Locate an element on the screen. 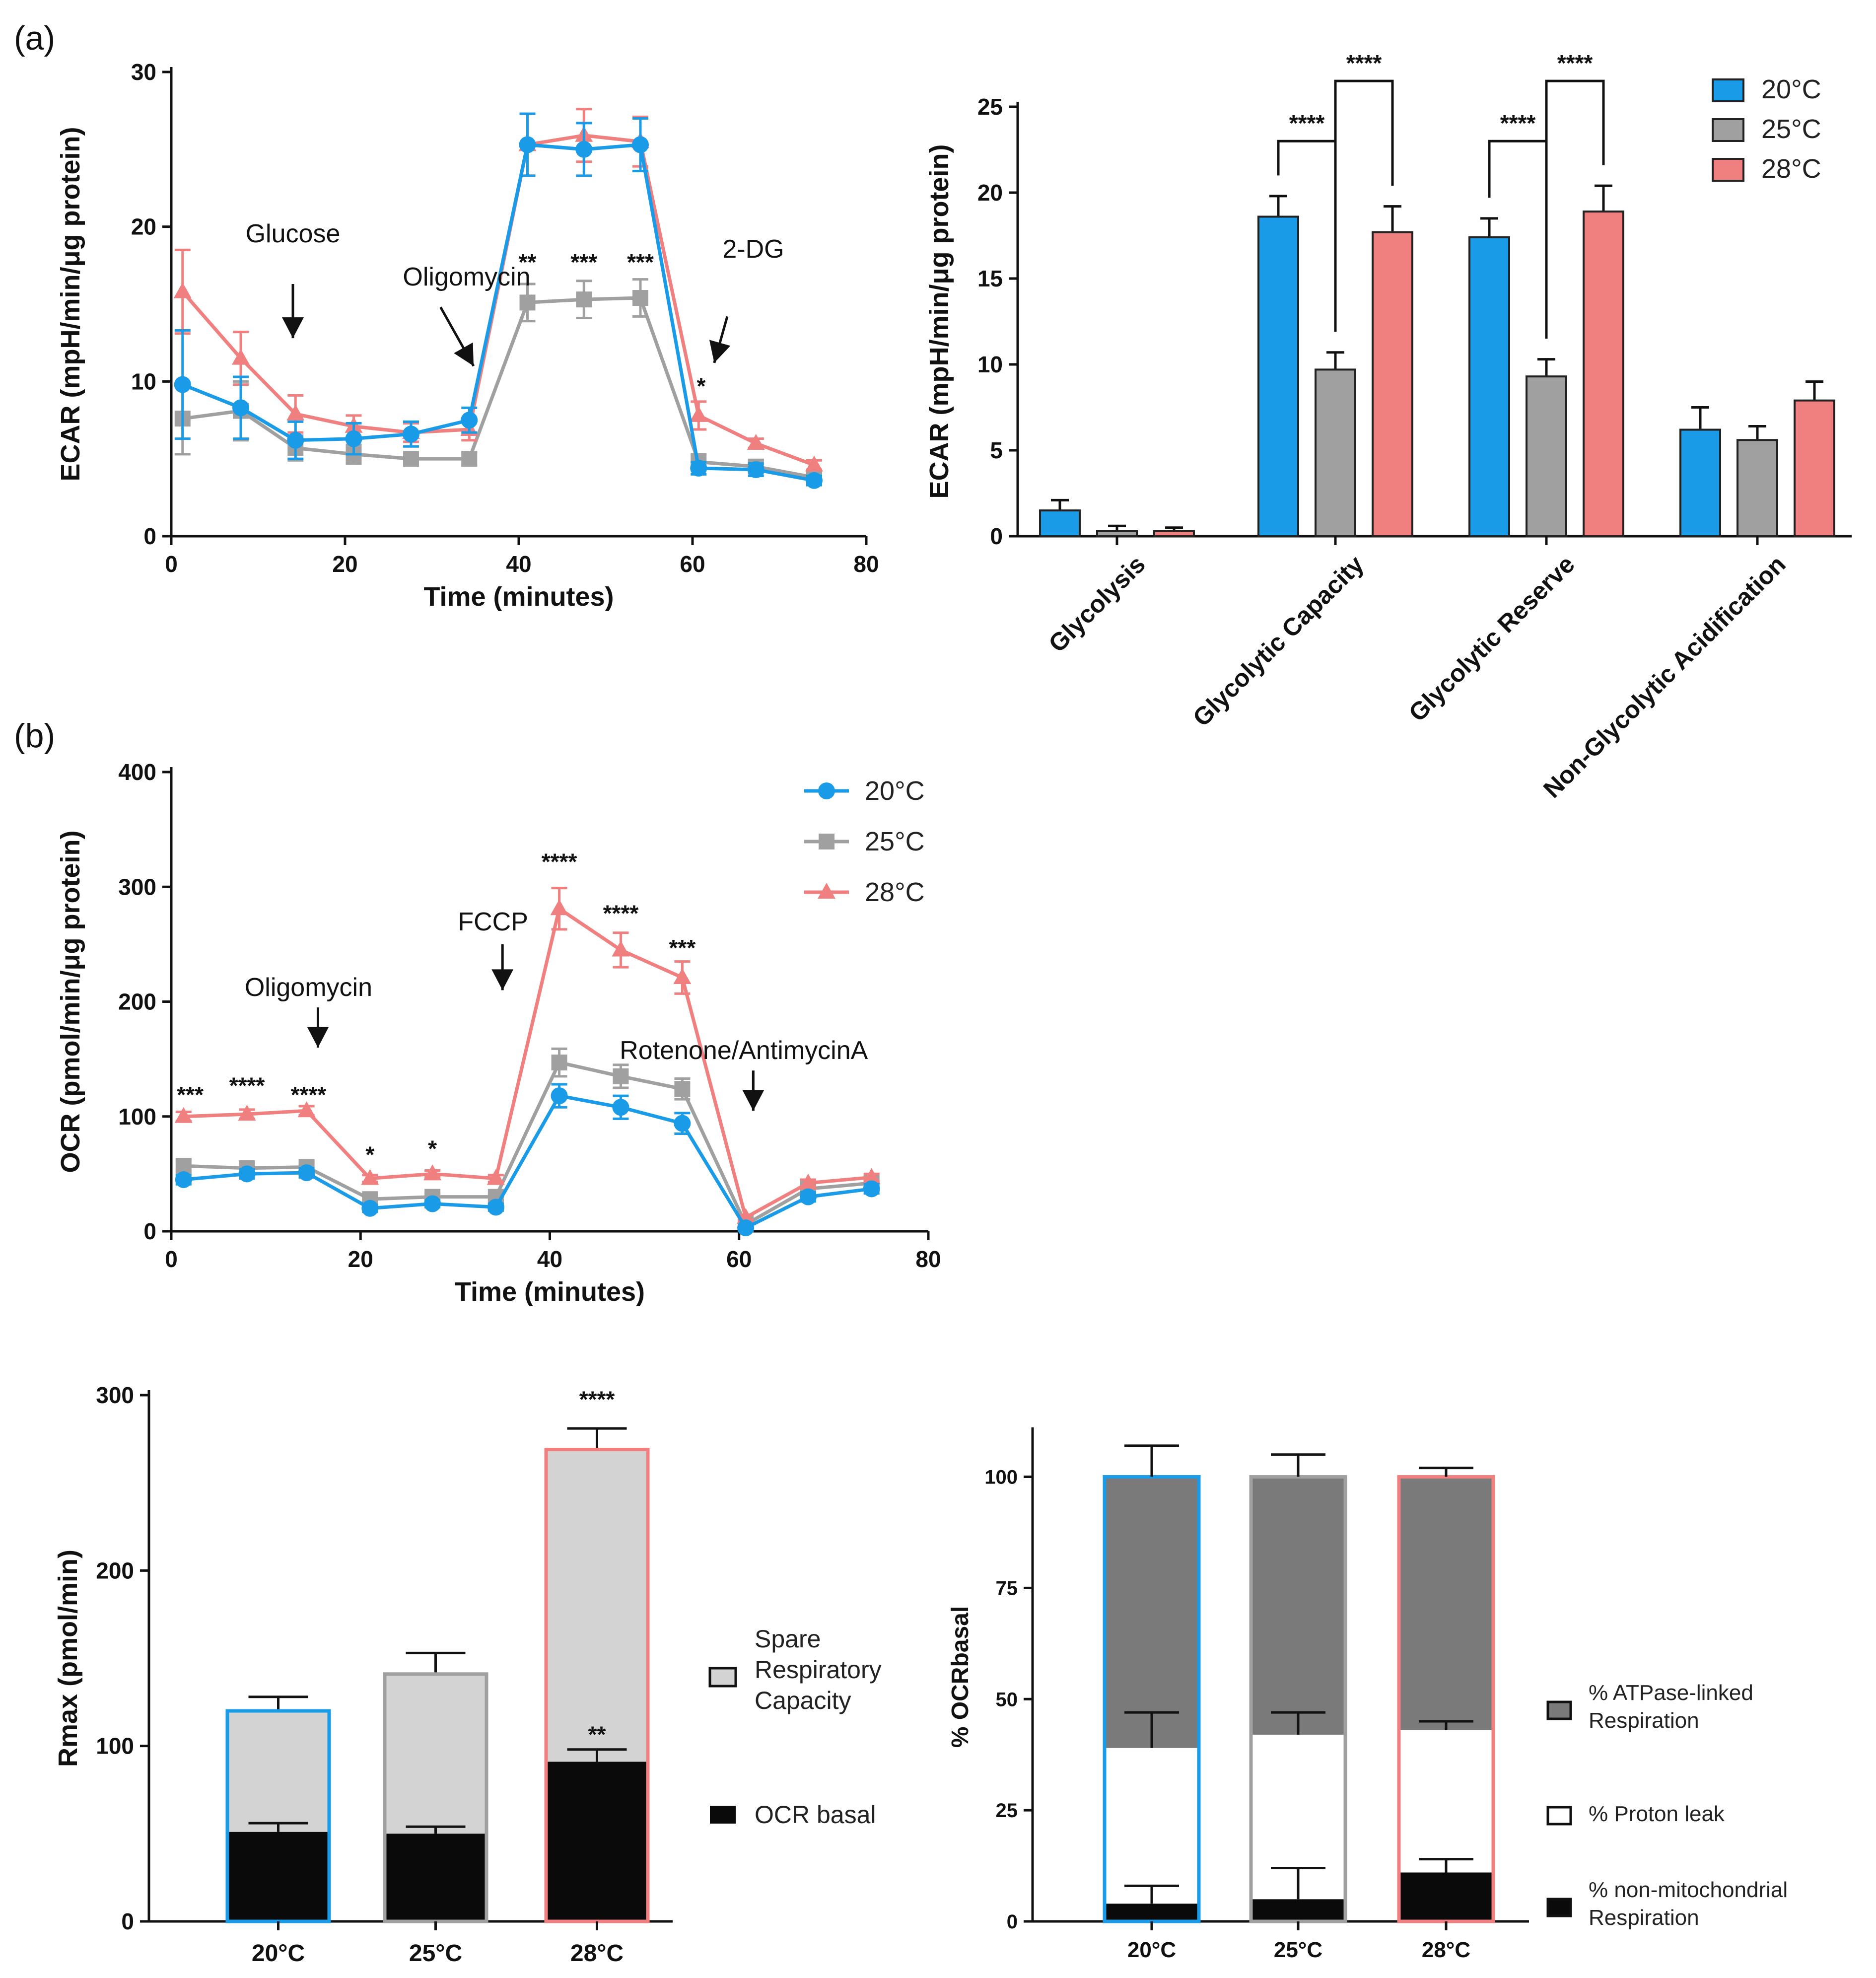 The width and height of the screenshot is (1876, 1978). legend-label-basal: OCR basal is located at coordinates (815, 1815).